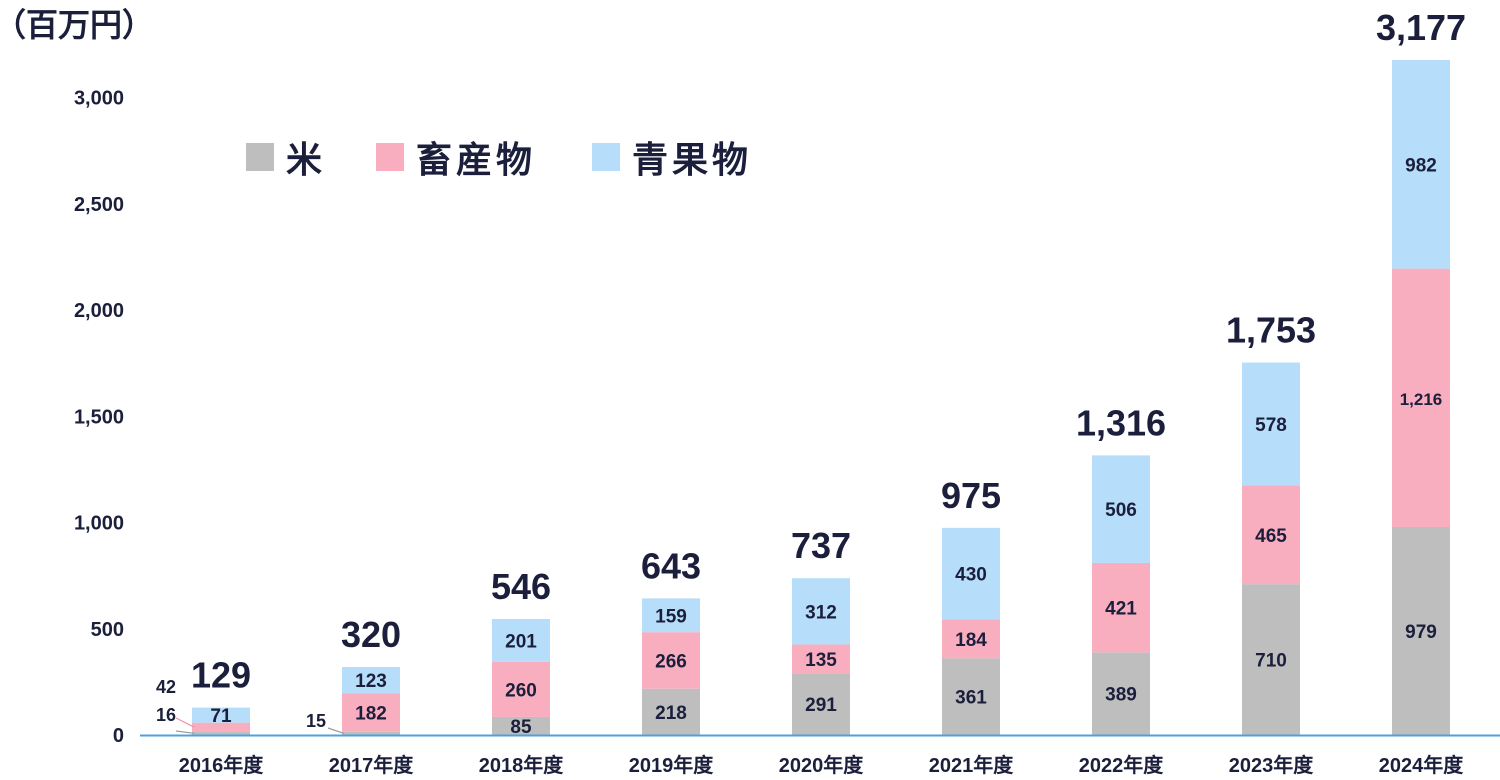 Image resolution: width=1500 pixels, height=780 pixels. I want to click on x-tick-label: 2023年度, so click(1271, 765).